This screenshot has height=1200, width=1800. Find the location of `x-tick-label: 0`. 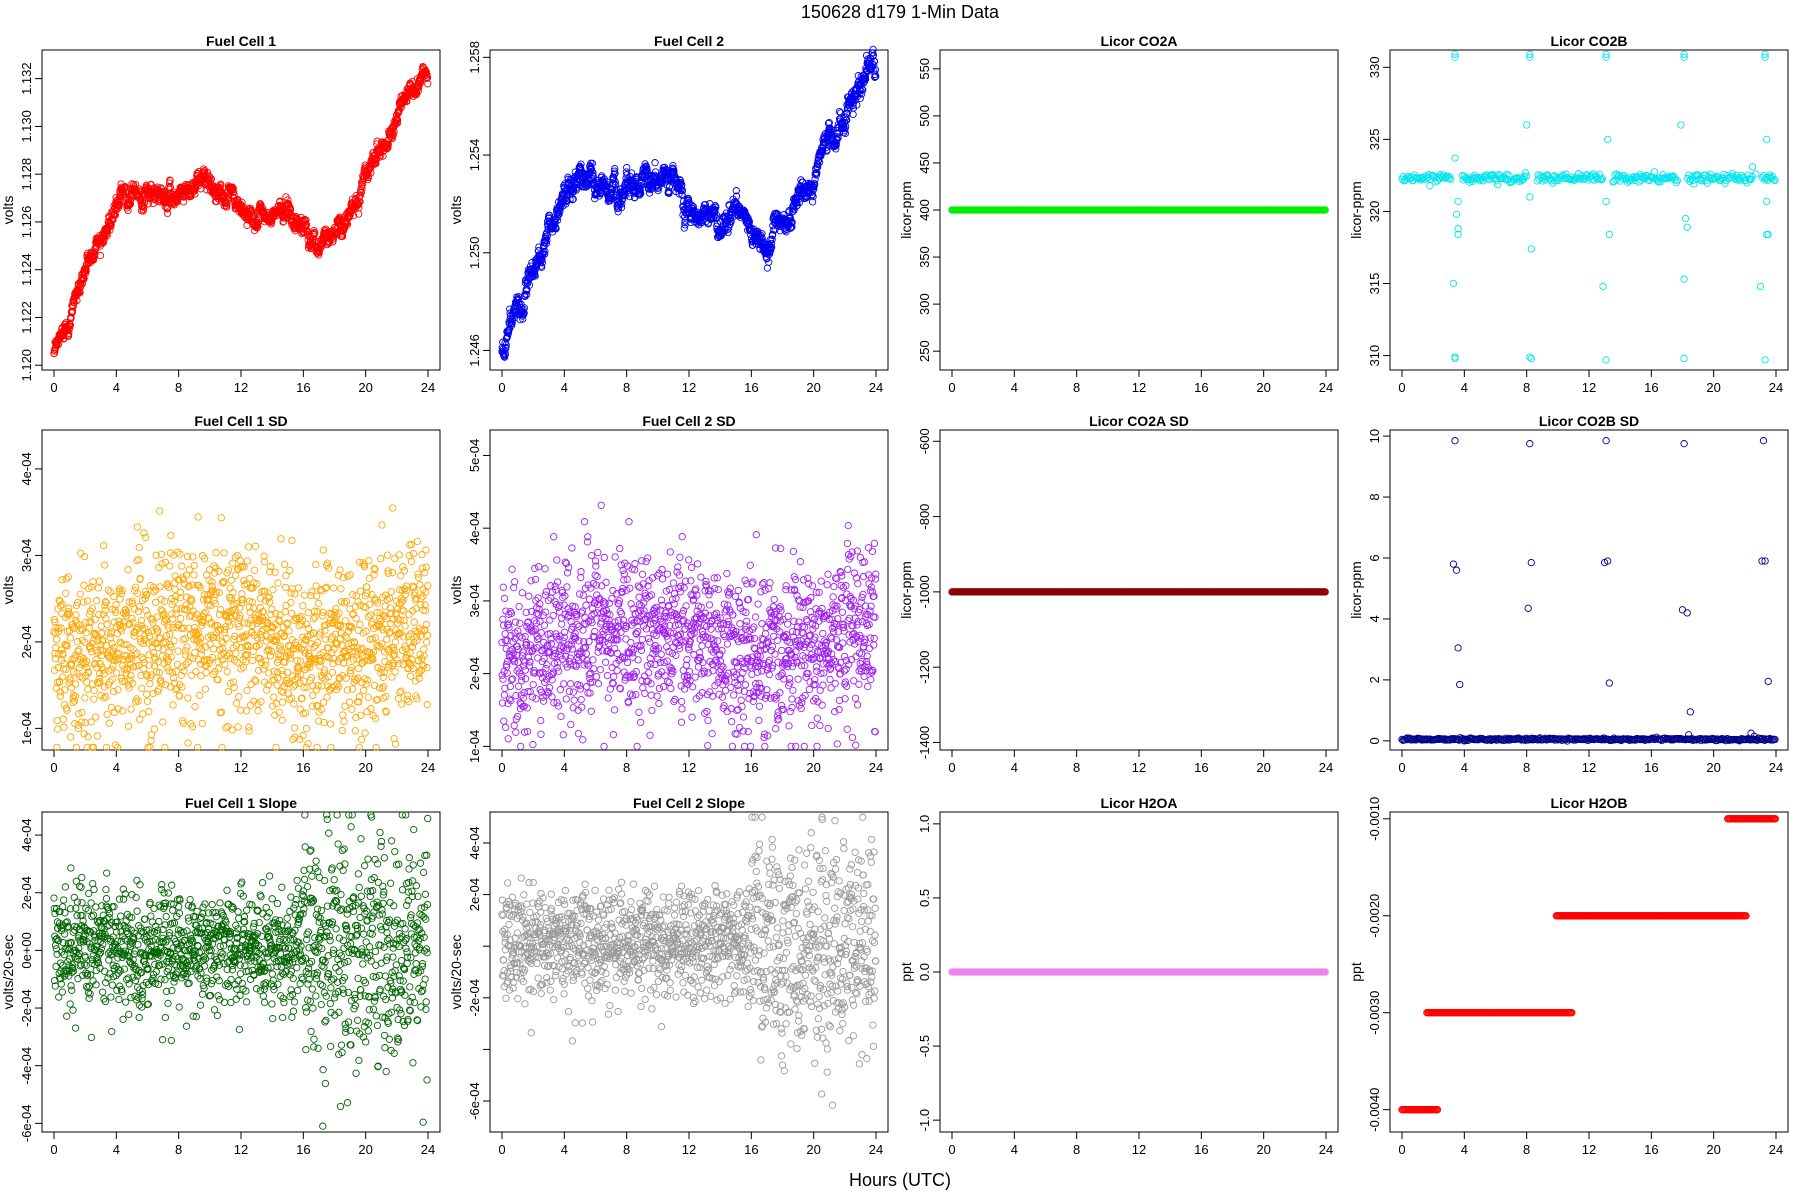

x-tick-label: 0 is located at coordinates (53, 387).